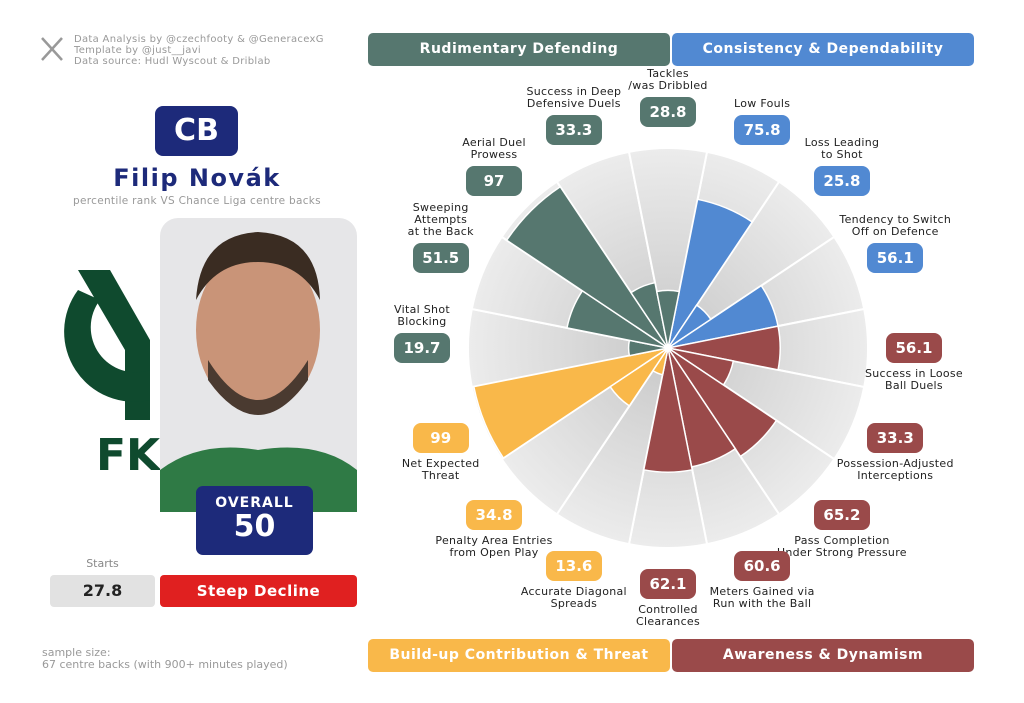 This screenshot has width=1024, height=703. What do you see at coordinates (762, 103) in the screenshot?
I see `category-label: Low Fouls` at bounding box center [762, 103].